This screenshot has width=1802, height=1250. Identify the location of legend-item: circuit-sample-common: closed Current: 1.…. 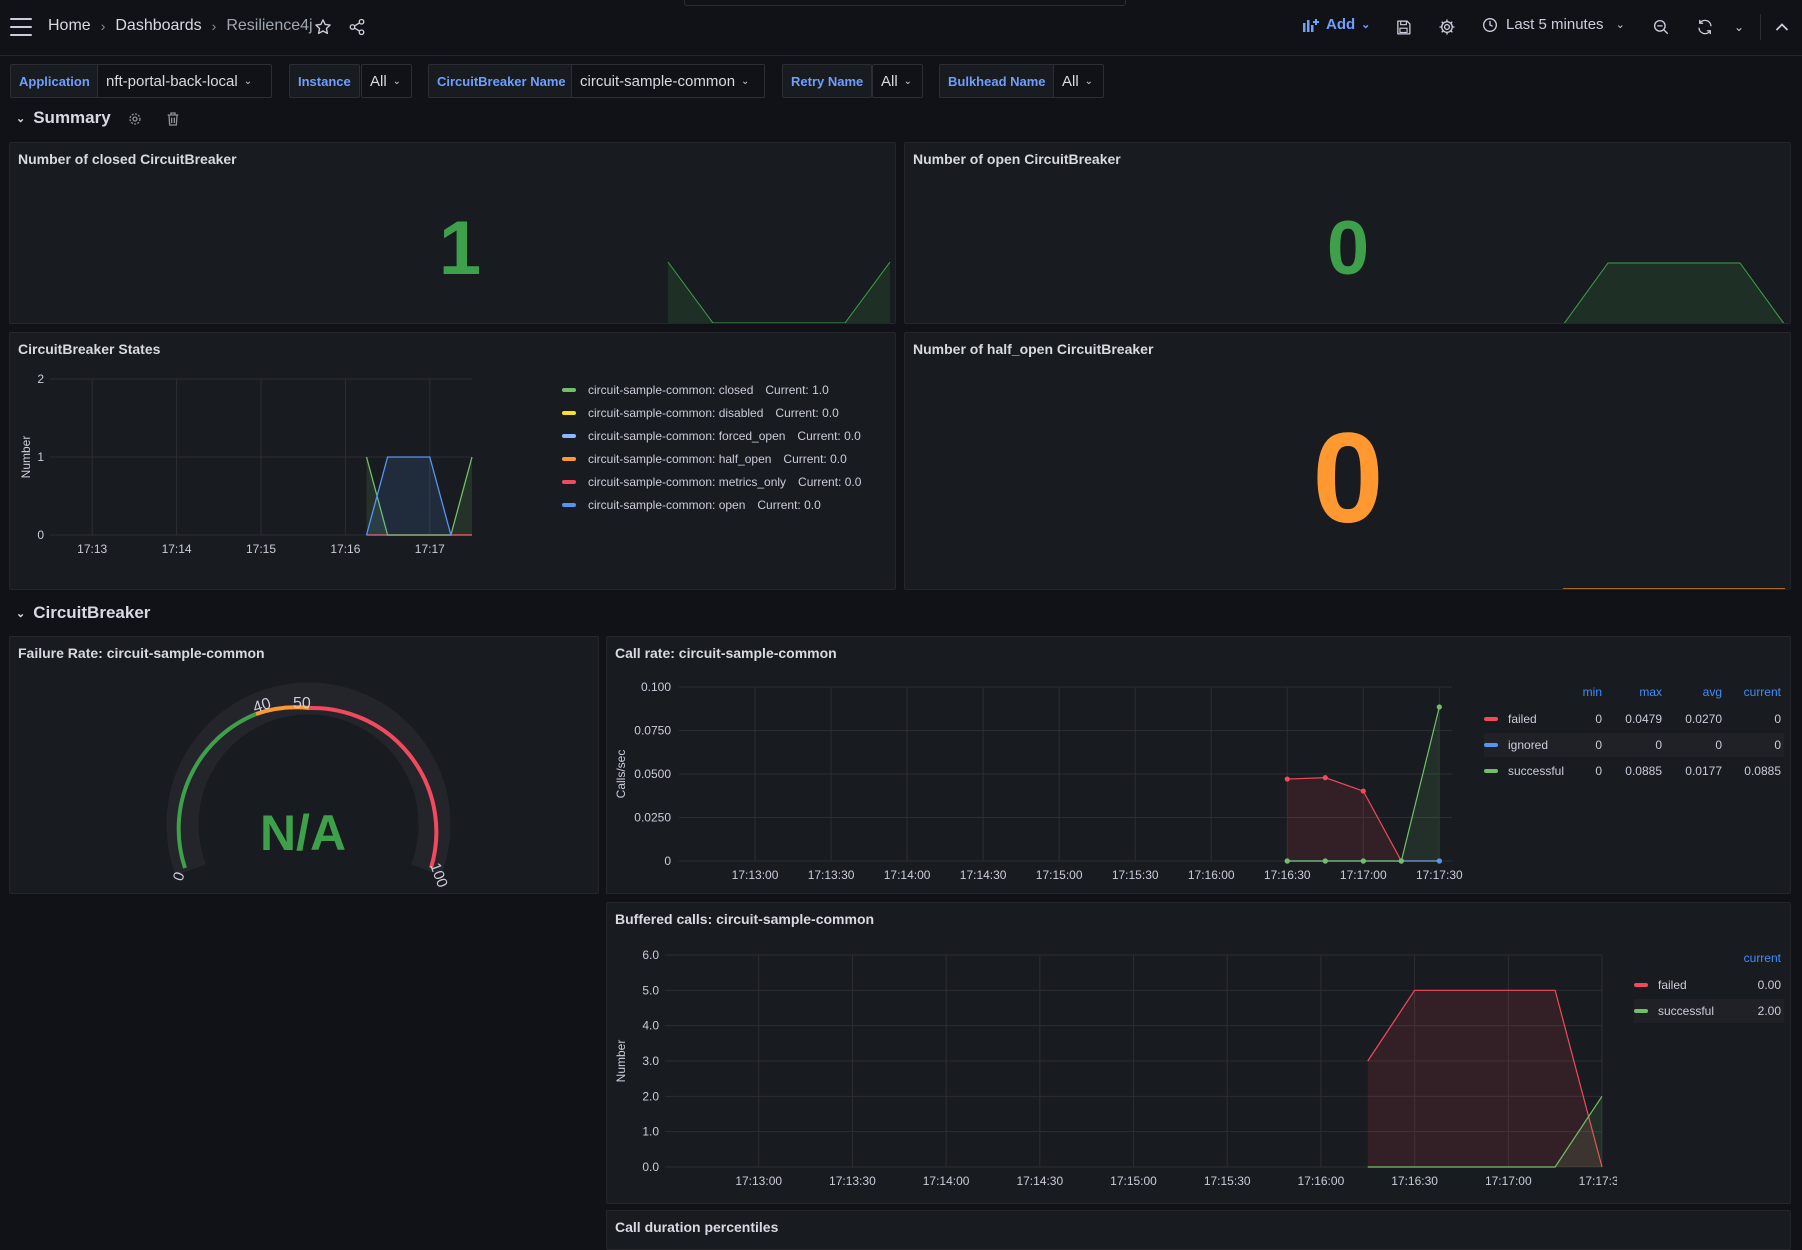
(695, 390).